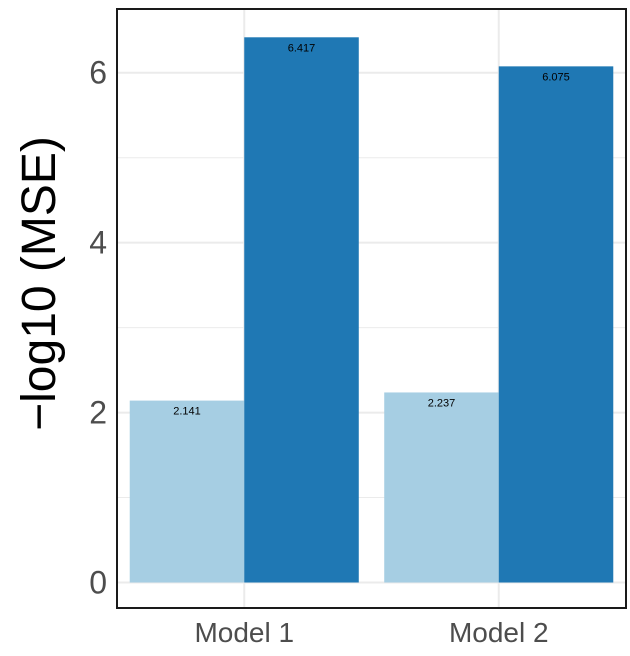 This screenshot has width=630, height=656. Describe the element at coordinates (499, 632) in the screenshot. I see `x-tick-label: Model 2` at that location.